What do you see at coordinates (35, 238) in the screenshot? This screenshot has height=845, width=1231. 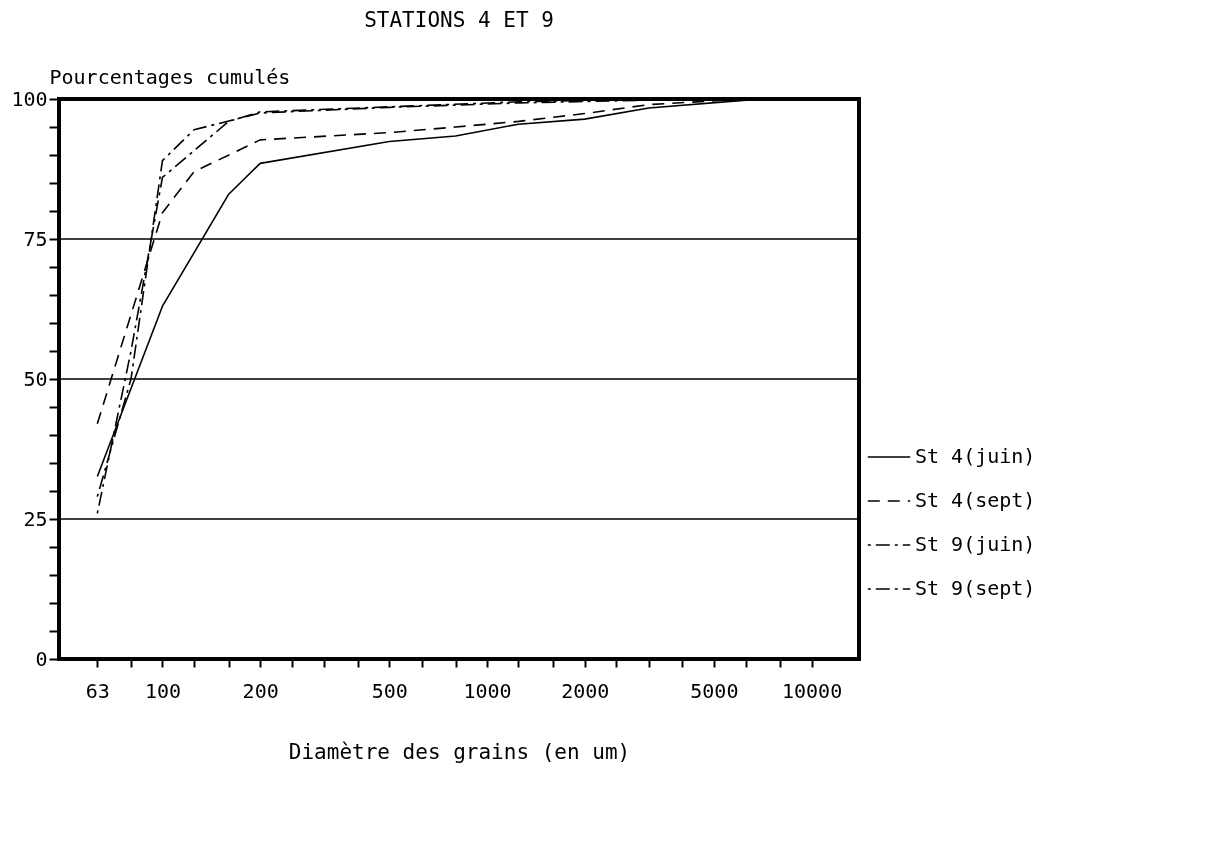 I see `y-tick-label: 75` at bounding box center [35, 238].